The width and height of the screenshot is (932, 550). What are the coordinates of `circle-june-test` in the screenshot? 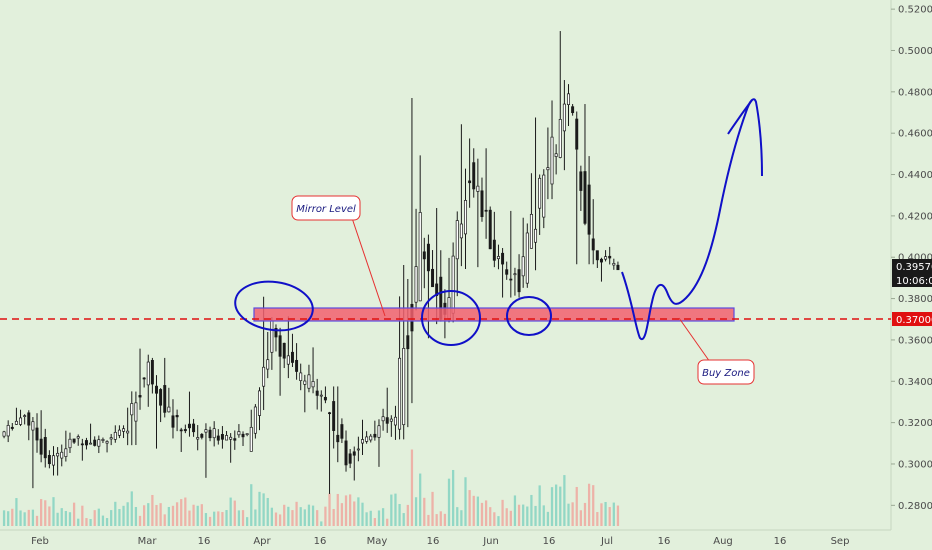 It's located at (529, 316).